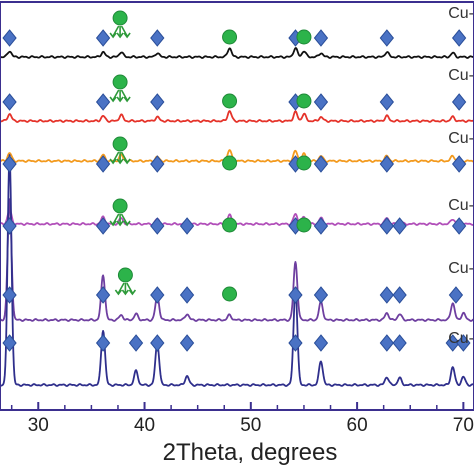  Describe the element at coordinates (461, 205) in the screenshot. I see `trace-label-4: Cu-` at that location.